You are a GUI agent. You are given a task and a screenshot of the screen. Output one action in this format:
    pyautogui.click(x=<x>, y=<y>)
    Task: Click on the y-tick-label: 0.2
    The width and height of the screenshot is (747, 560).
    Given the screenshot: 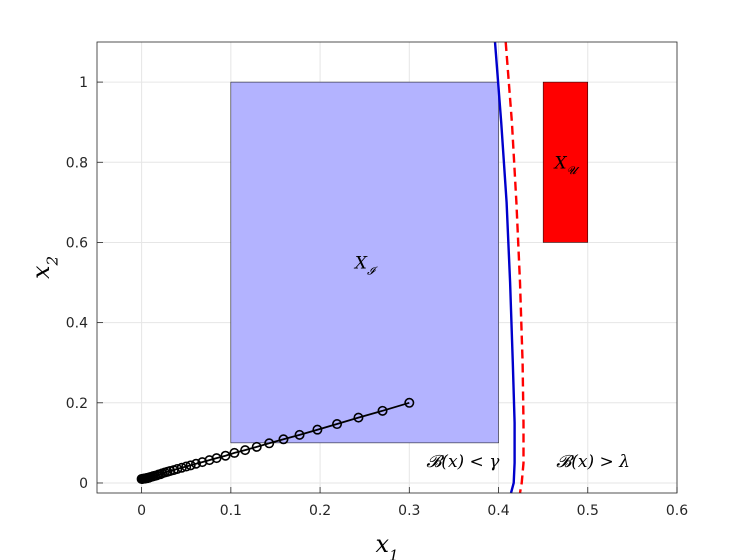 What is the action you would take?
    pyautogui.click(x=77, y=404)
    